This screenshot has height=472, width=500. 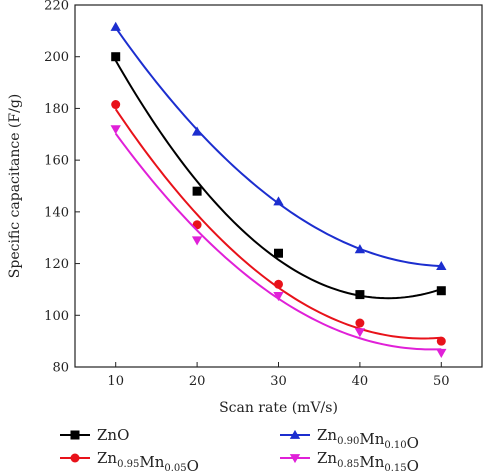 I want to click on legend-label: Zn0.90Mn0.10O, so click(x=368, y=439).